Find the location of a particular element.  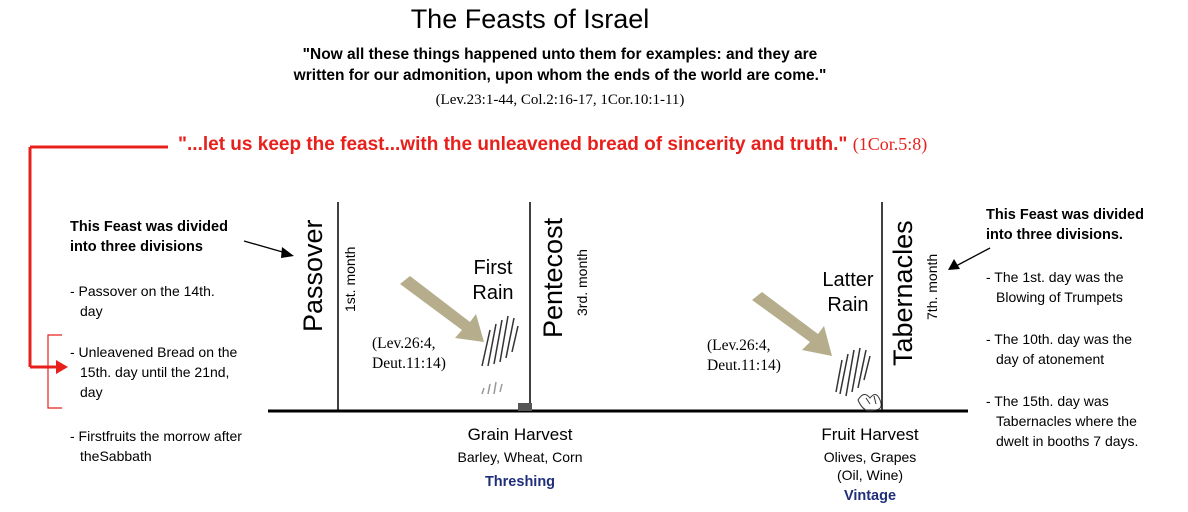

list-item-line: Blowing of Trumpets is located at coordinates (1059, 297).